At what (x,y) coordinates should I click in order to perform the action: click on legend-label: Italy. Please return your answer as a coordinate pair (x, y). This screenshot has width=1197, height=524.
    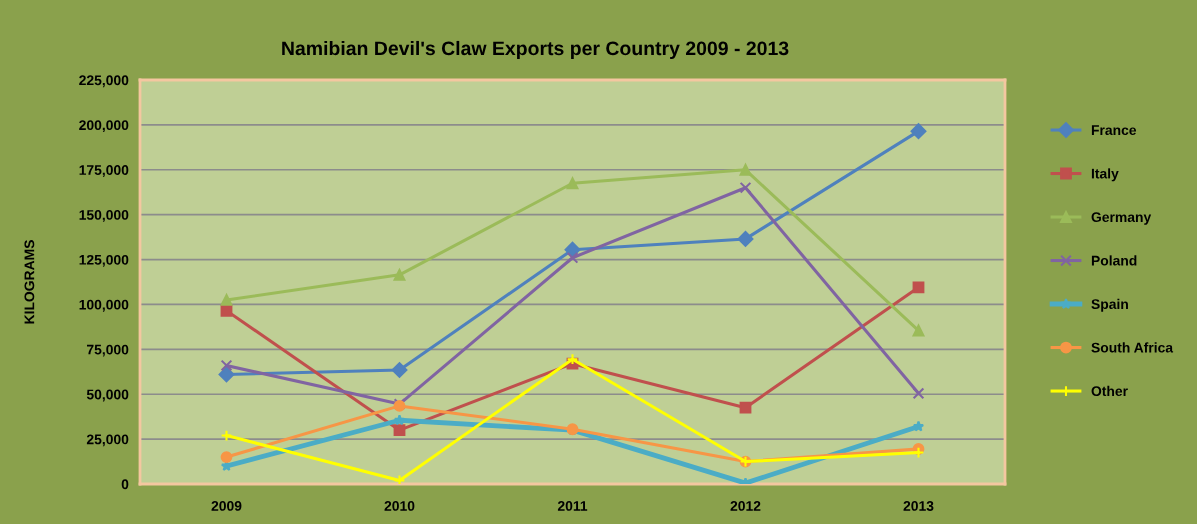
    Looking at the image, I should click on (1105, 175).